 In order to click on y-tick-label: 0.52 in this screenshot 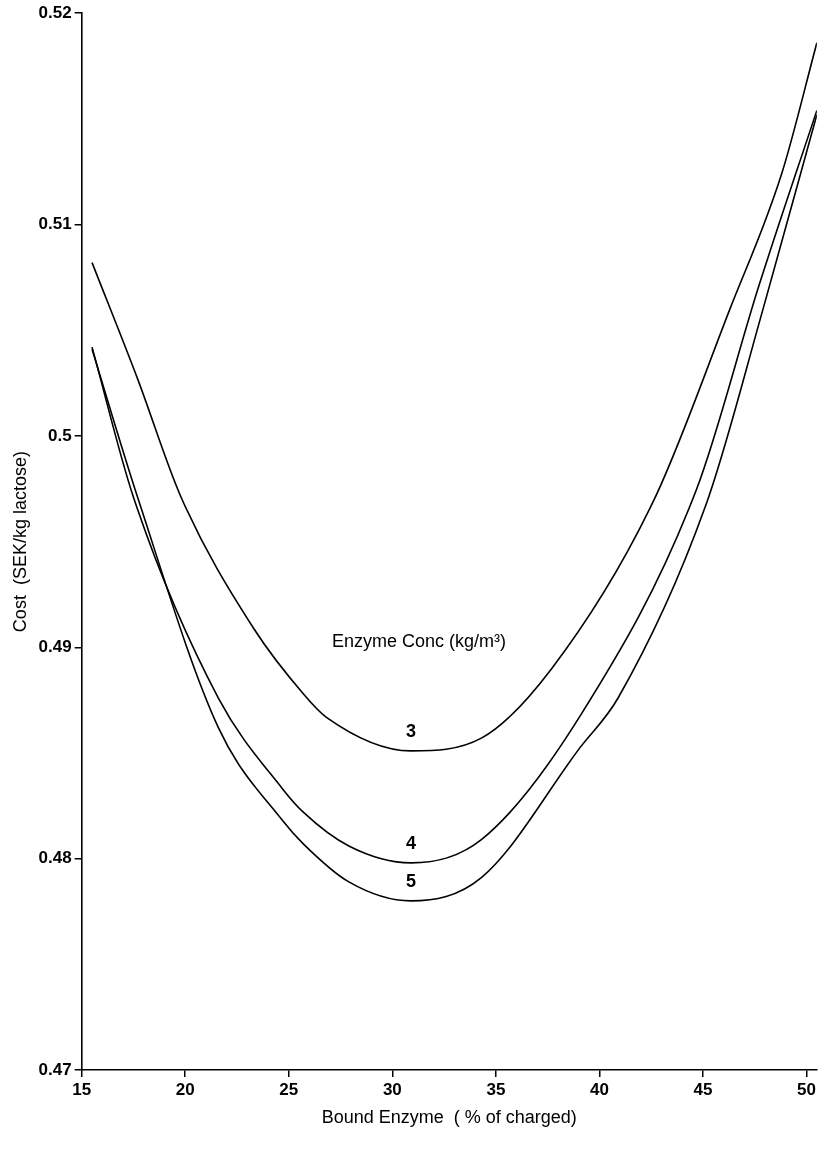, I will do `click(55, 12)`.